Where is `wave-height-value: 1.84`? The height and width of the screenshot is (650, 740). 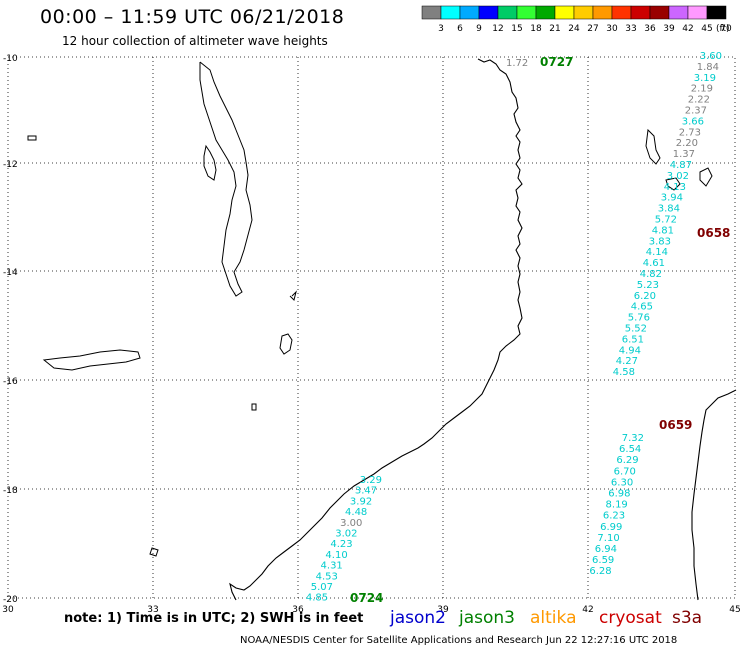
wave-height-value: 1.84 is located at coordinates (708, 67).